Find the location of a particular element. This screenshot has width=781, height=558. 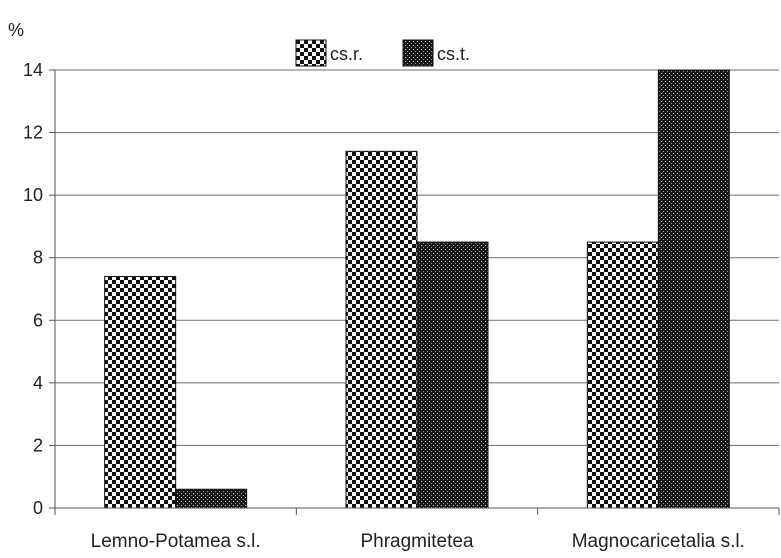

y-tick-label: 4 is located at coordinates (38, 383).